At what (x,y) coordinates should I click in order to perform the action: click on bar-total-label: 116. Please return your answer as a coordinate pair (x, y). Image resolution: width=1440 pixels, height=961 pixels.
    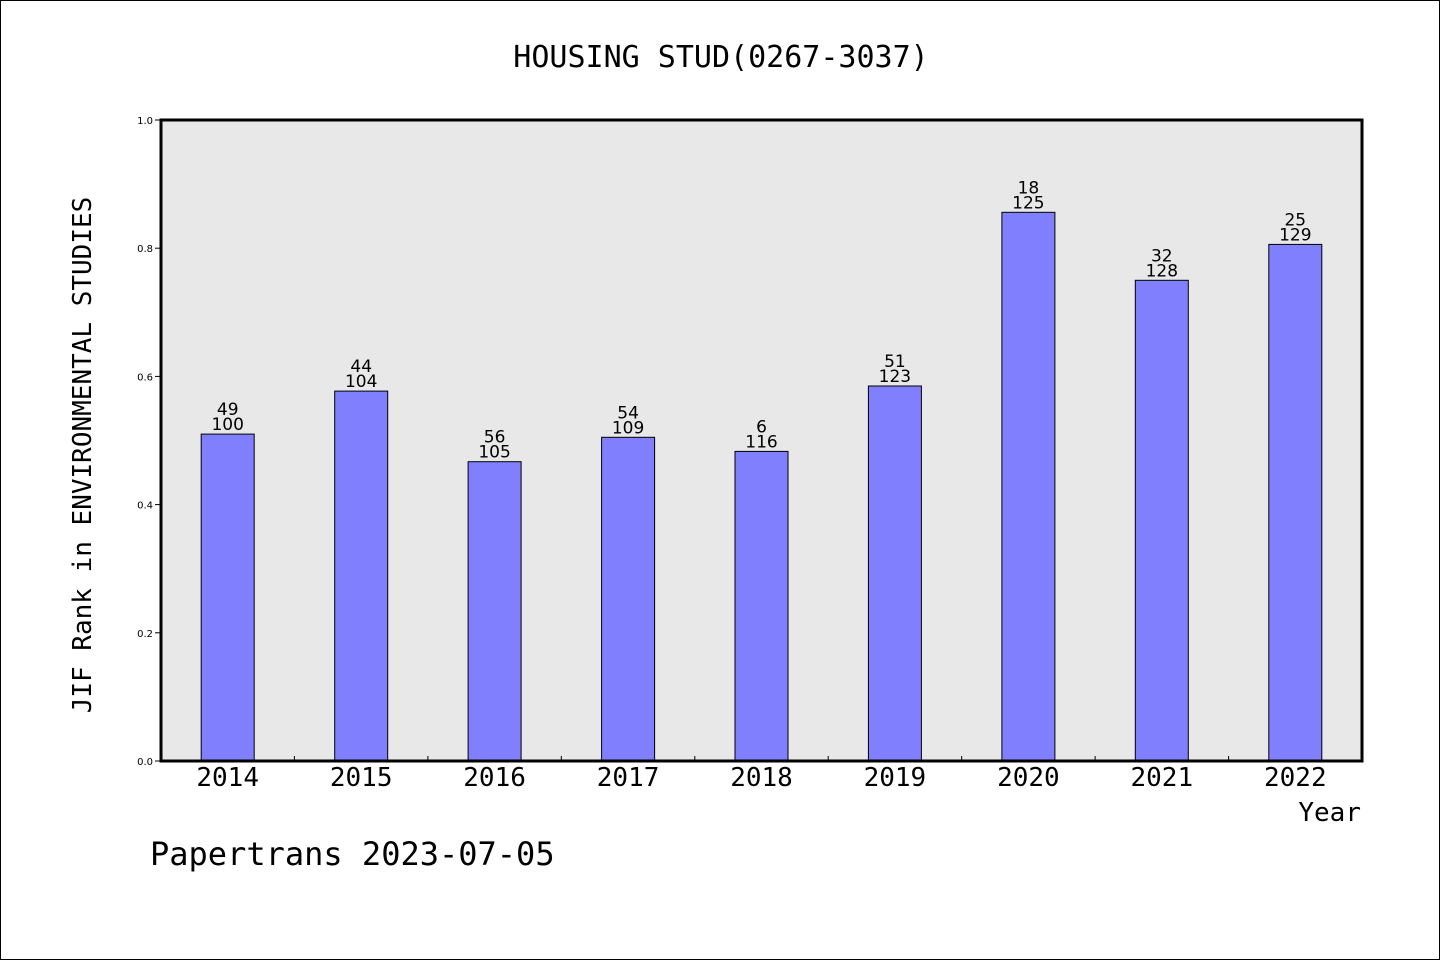
    Looking at the image, I should click on (761, 442).